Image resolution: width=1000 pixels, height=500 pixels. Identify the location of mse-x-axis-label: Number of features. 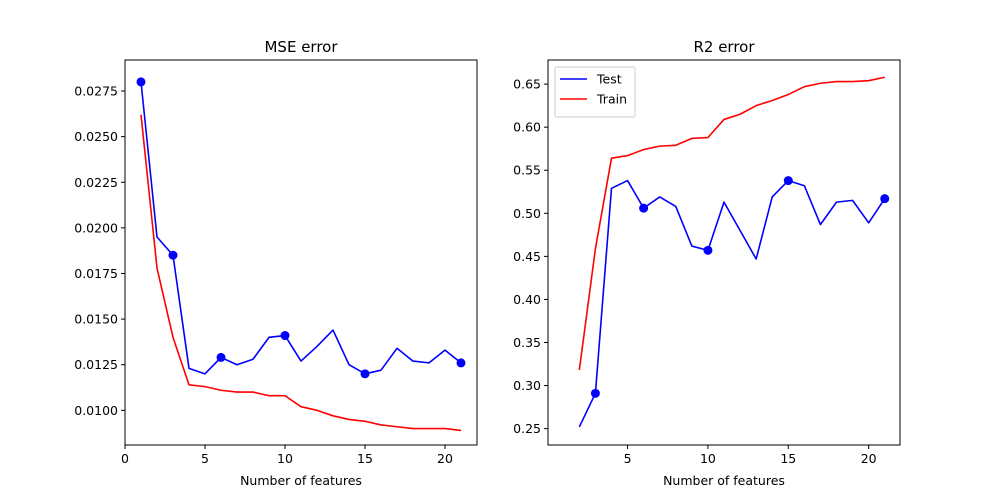
(301, 480).